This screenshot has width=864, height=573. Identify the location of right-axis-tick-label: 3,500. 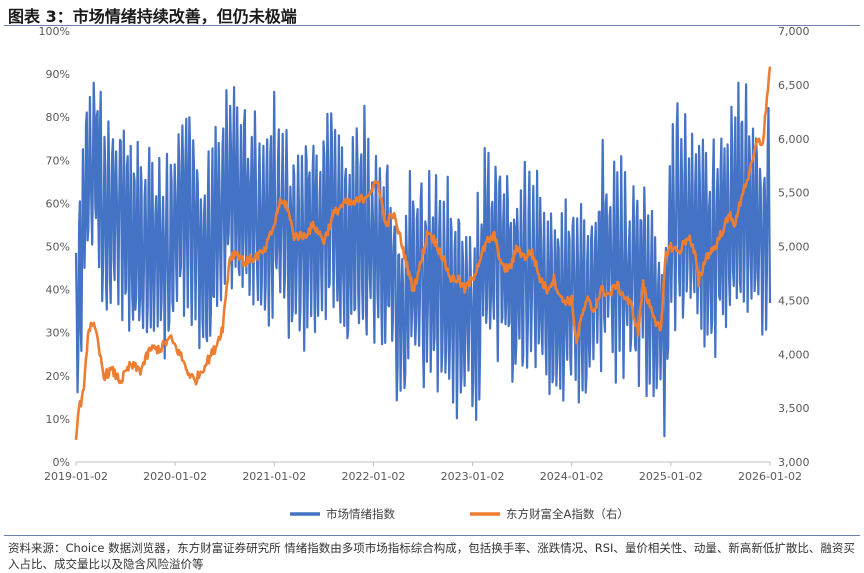
(794, 408).